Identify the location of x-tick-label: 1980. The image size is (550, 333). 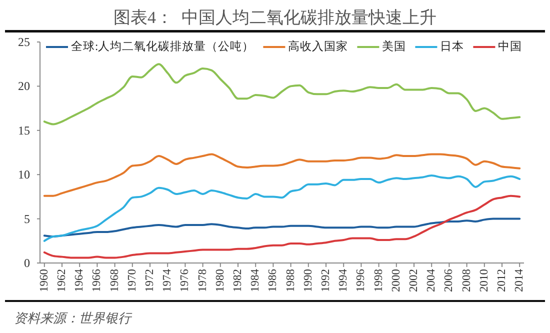
(220, 280).